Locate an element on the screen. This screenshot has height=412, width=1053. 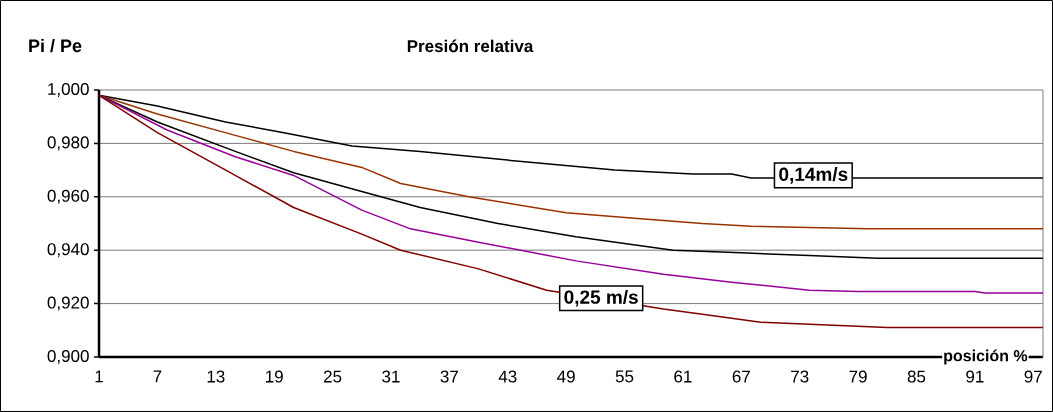
x-tick-label: 25 is located at coordinates (332, 376).